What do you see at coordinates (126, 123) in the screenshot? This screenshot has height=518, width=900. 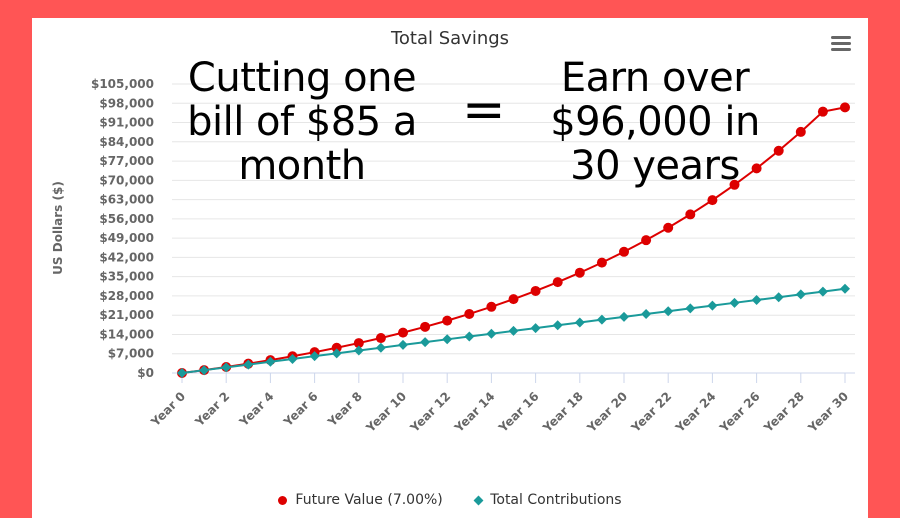 I see `y-tick-label: $91,000` at bounding box center [126, 123].